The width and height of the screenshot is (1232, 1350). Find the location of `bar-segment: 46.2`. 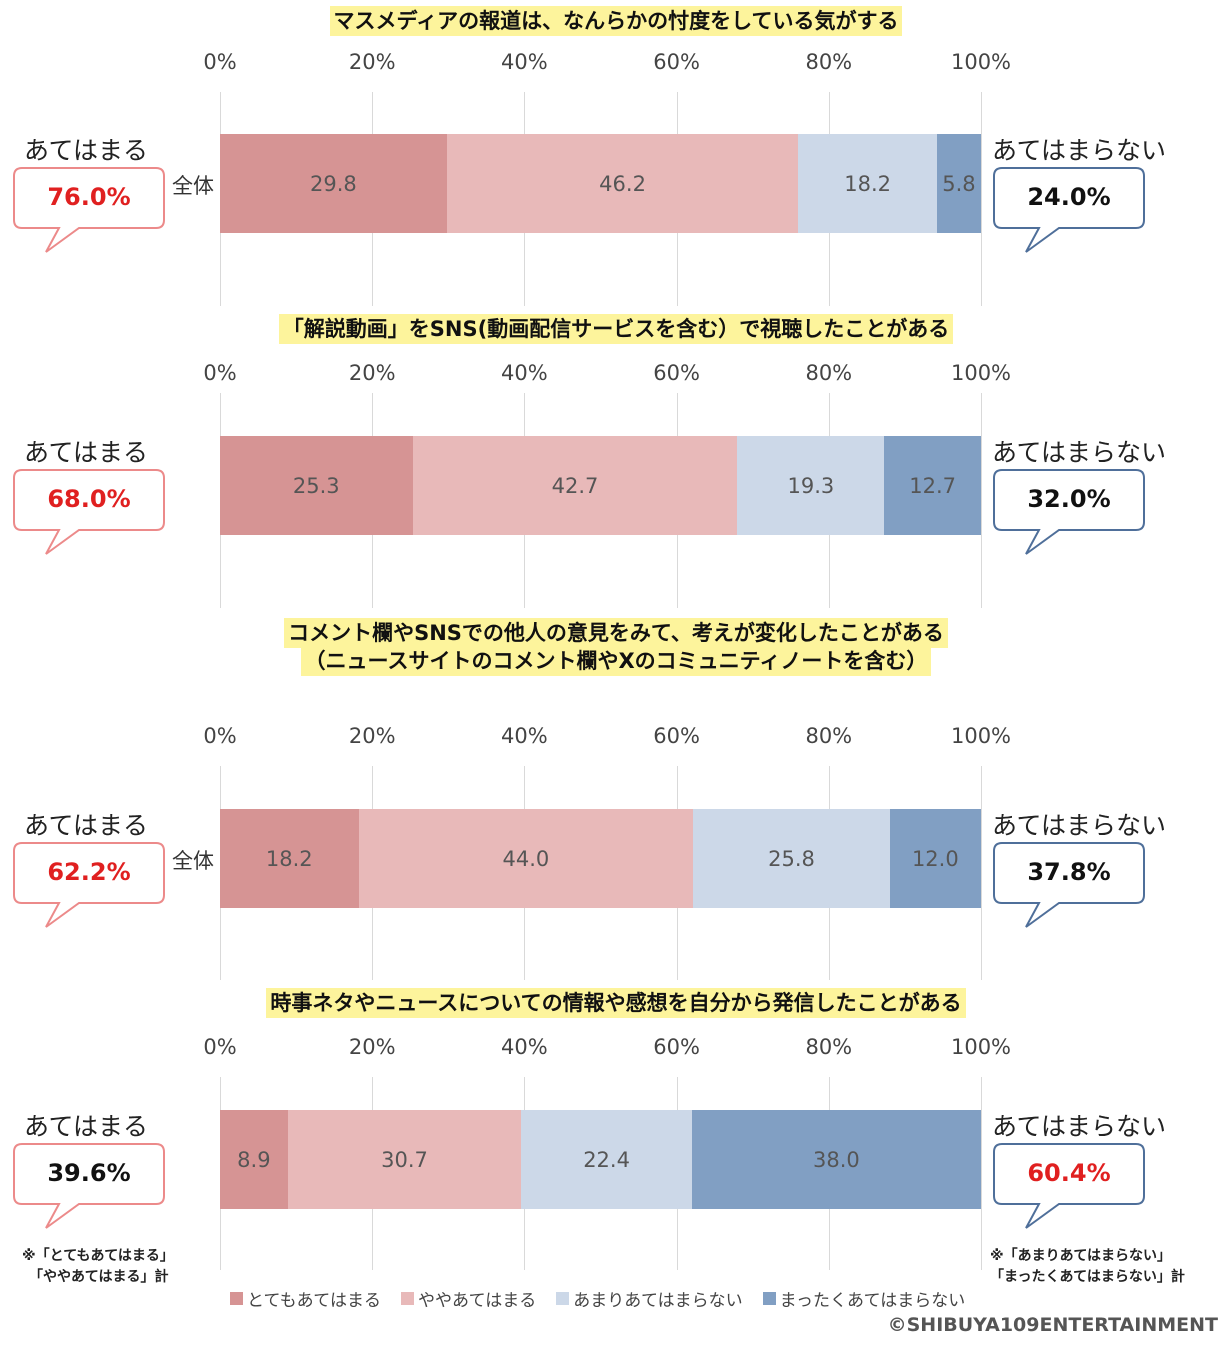

bar-segment: 46.2 is located at coordinates (622, 183).